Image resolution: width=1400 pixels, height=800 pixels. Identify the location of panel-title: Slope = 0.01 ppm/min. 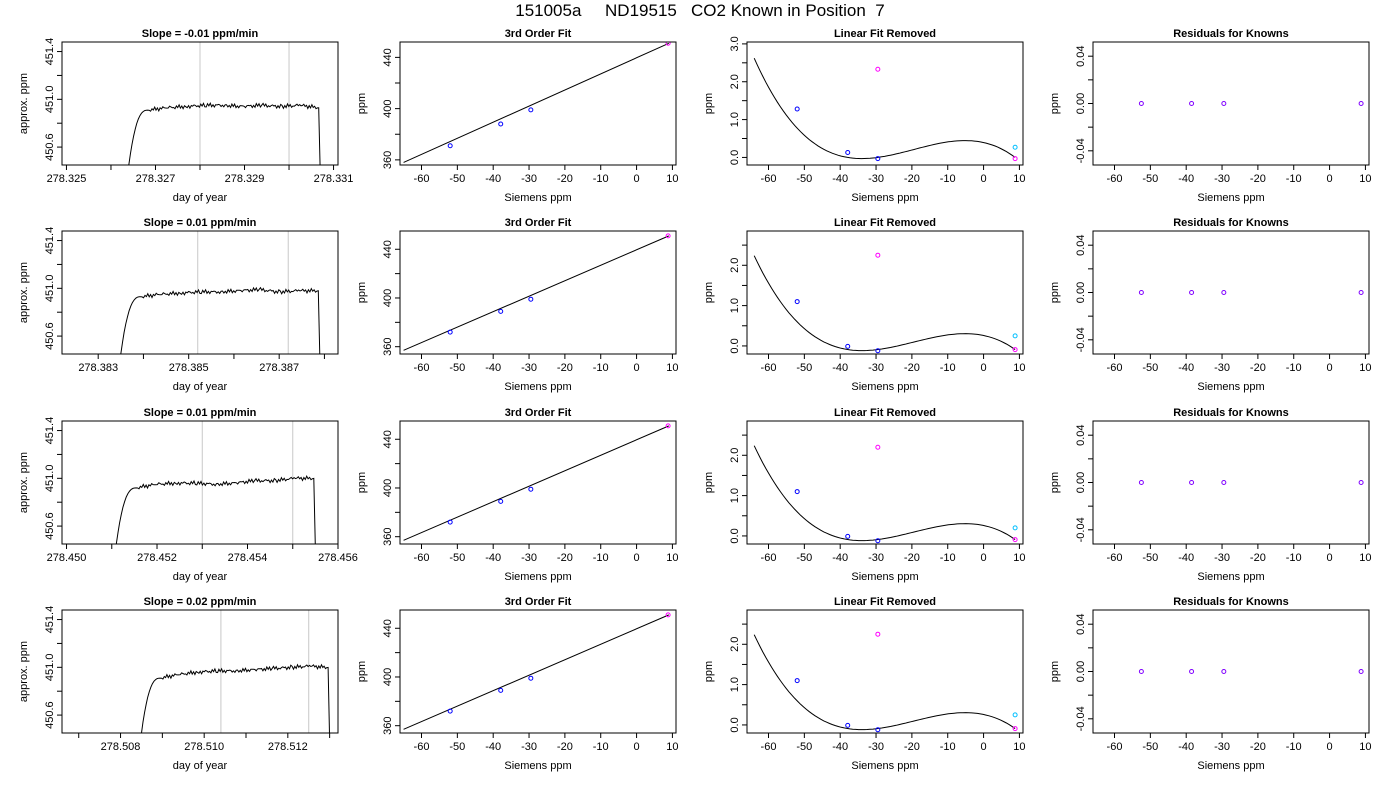
(200, 413).